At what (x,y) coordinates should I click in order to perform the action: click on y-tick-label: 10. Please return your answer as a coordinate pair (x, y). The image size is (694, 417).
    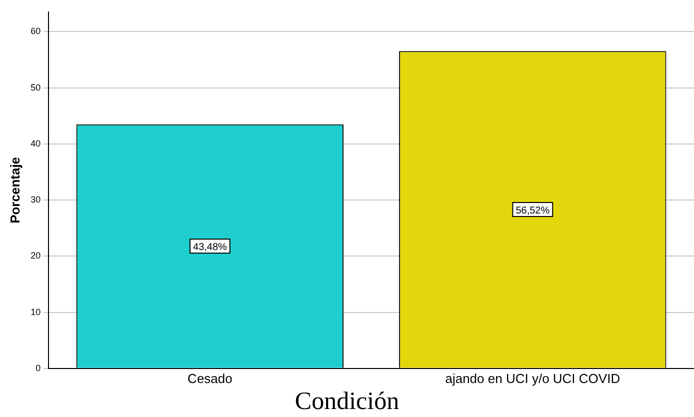
    Looking at the image, I should click on (35, 311).